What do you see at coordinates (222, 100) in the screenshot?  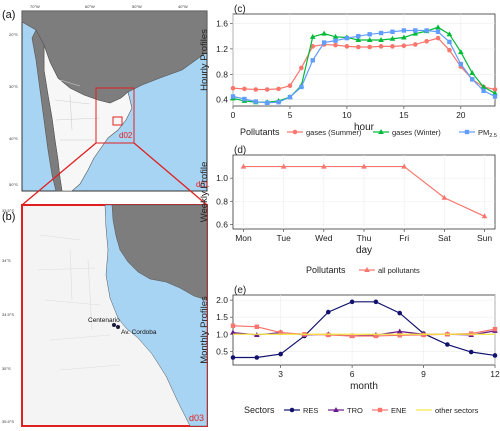 I see `y-tick-label: 0.4` at bounding box center [222, 100].